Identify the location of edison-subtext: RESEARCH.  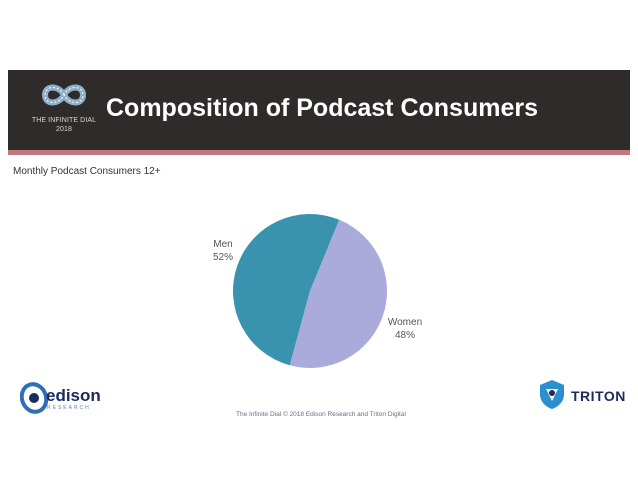
(69, 408).